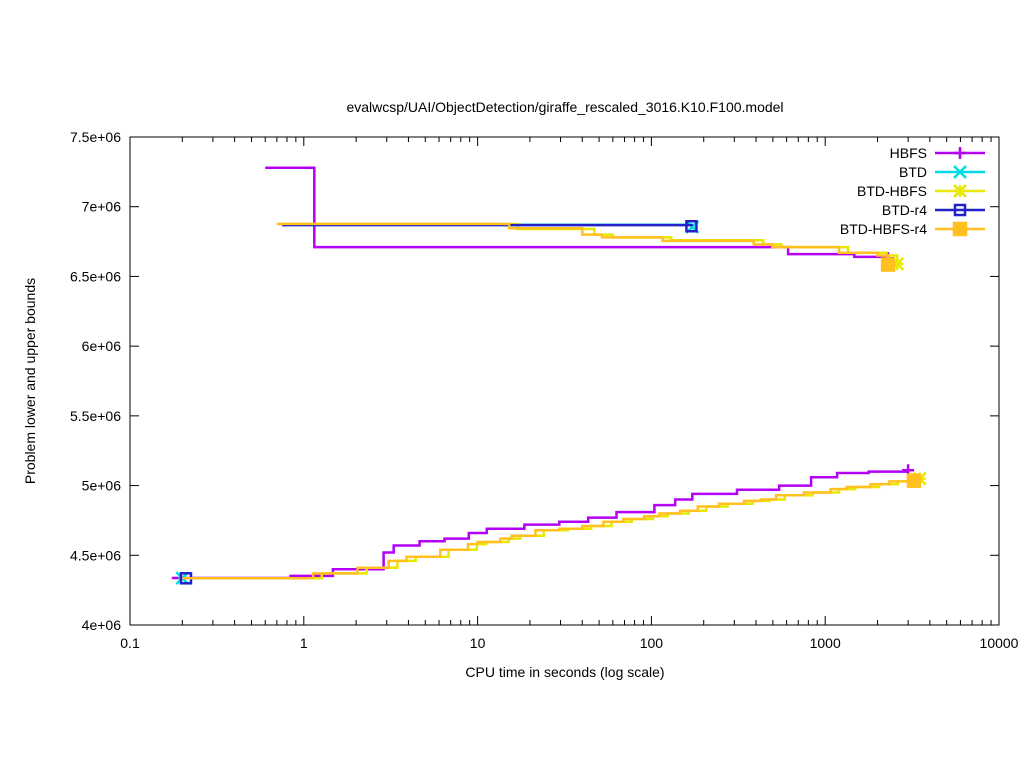 The width and height of the screenshot is (1024, 768). Describe the element at coordinates (904, 210) in the screenshot. I see `legend-label: BTD-r4` at that location.